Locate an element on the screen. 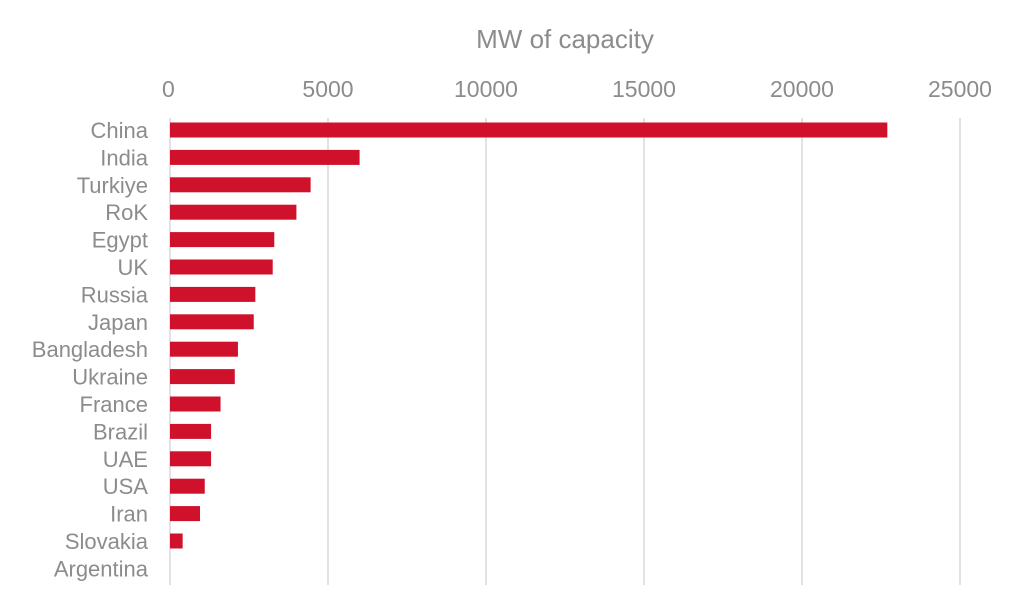  category-label-japan: Japan is located at coordinates (118, 322).